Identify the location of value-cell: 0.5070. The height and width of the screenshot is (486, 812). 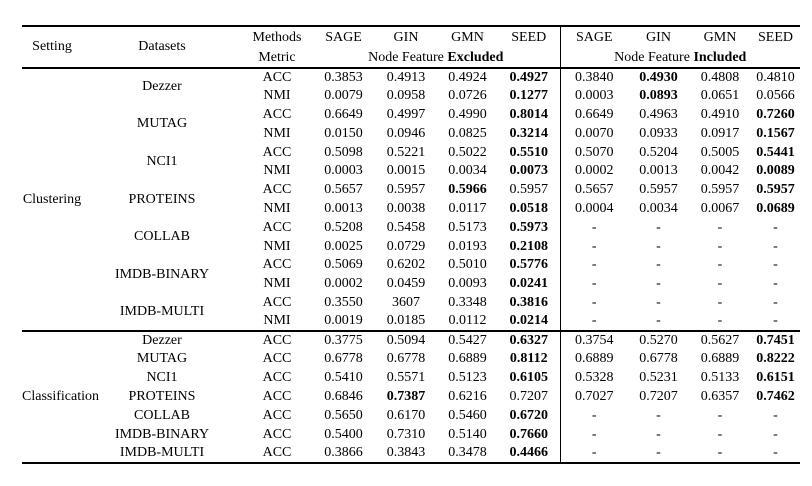
(594, 152).